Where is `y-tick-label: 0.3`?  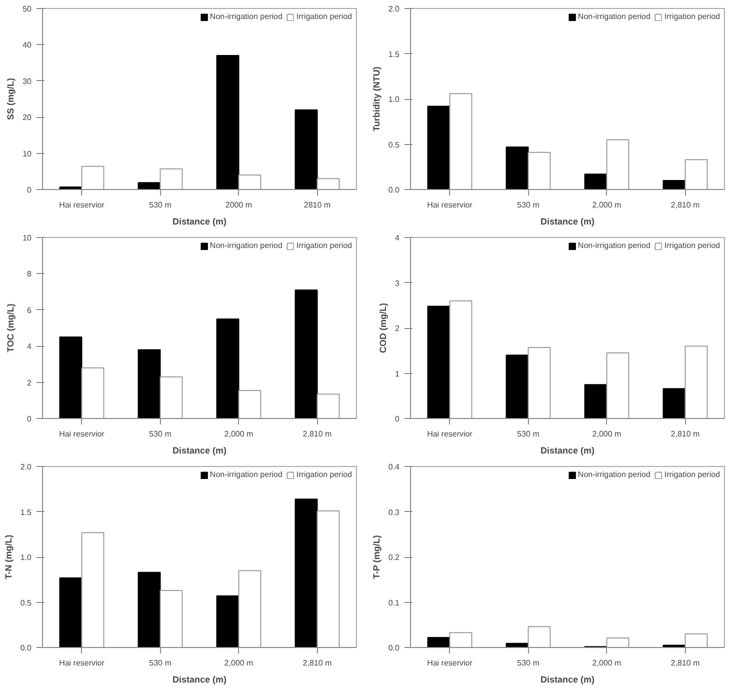
y-tick-label: 0.3 is located at coordinates (394, 512).